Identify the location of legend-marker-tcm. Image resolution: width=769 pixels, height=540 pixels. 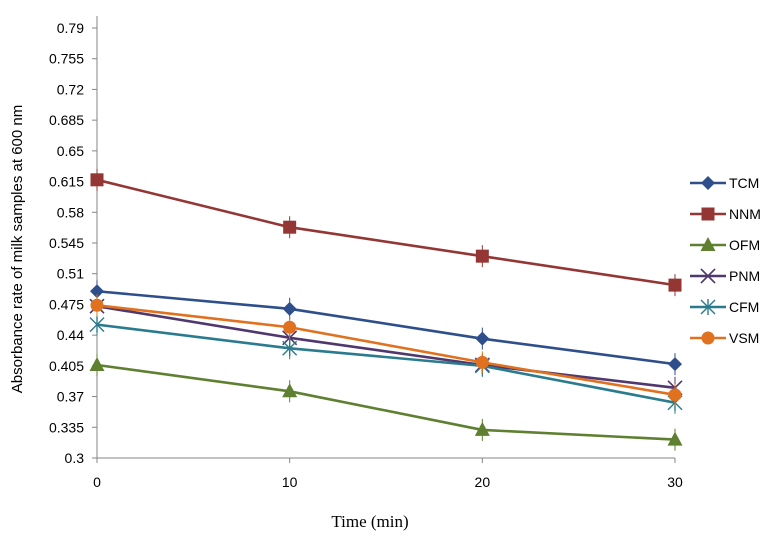
(708, 183).